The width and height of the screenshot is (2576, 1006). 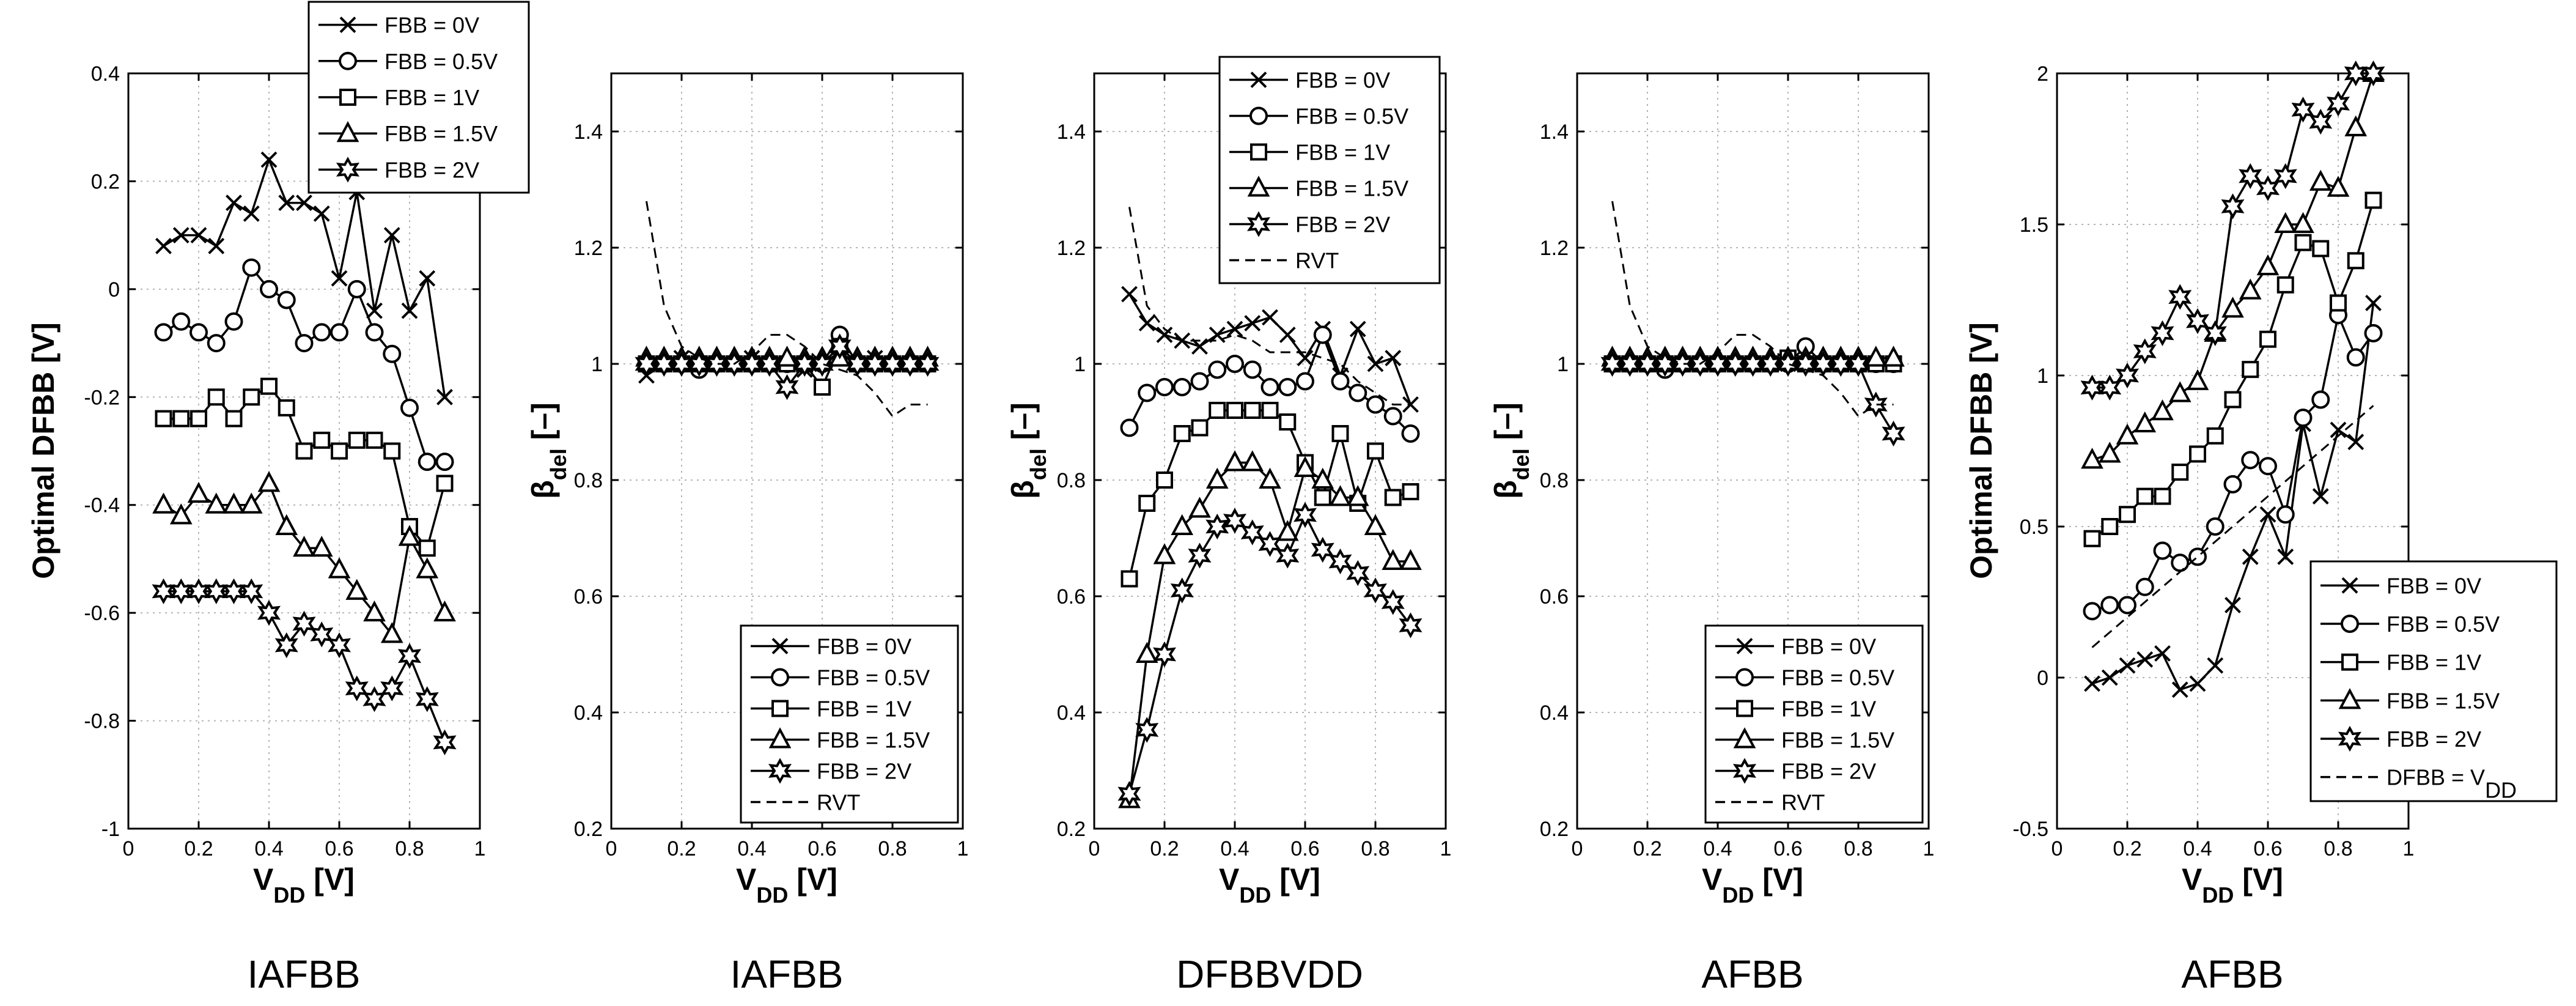 I want to click on y-tick-label: -1, so click(x=111, y=829).